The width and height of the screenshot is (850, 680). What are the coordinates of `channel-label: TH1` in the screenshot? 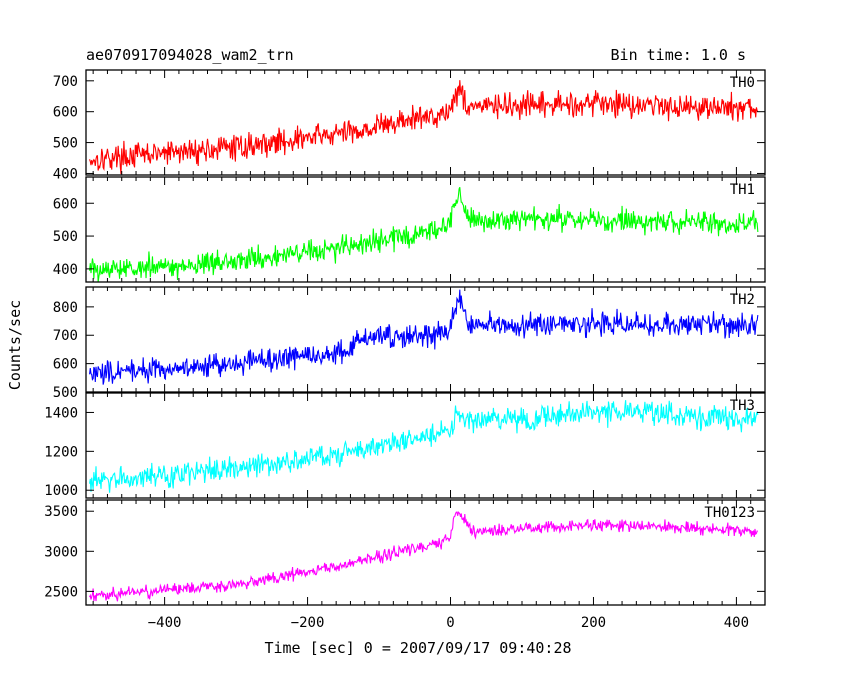 It's located at (742, 190).